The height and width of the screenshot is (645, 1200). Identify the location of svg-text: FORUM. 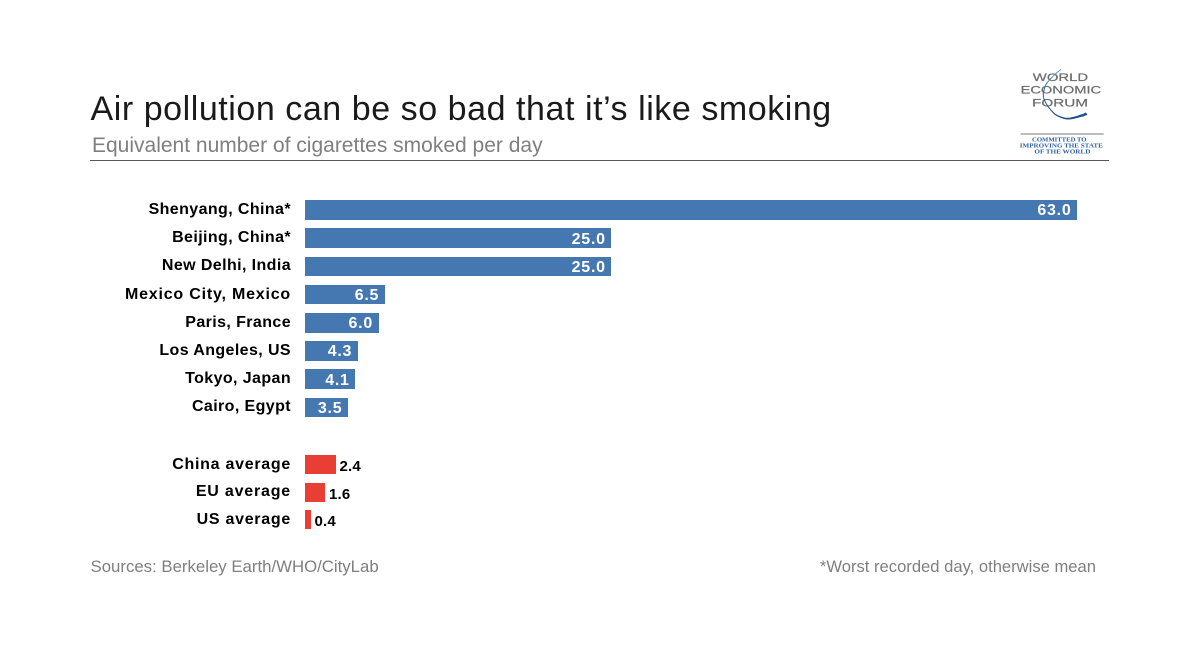
(1060, 103).